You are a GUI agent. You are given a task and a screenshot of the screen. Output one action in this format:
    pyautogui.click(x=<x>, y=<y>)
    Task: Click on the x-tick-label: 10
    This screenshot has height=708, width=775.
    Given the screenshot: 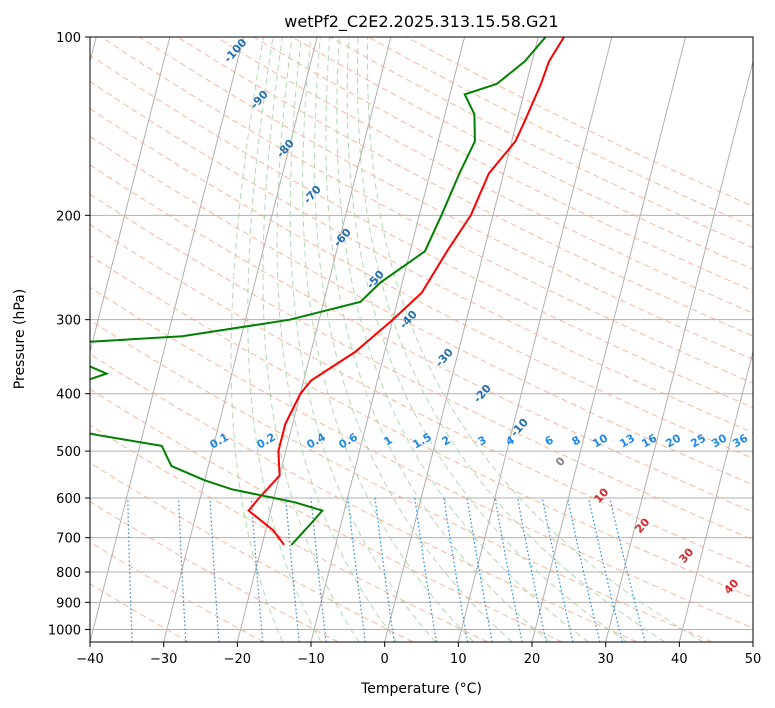 What is the action you would take?
    pyautogui.click(x=458, y=659)
    